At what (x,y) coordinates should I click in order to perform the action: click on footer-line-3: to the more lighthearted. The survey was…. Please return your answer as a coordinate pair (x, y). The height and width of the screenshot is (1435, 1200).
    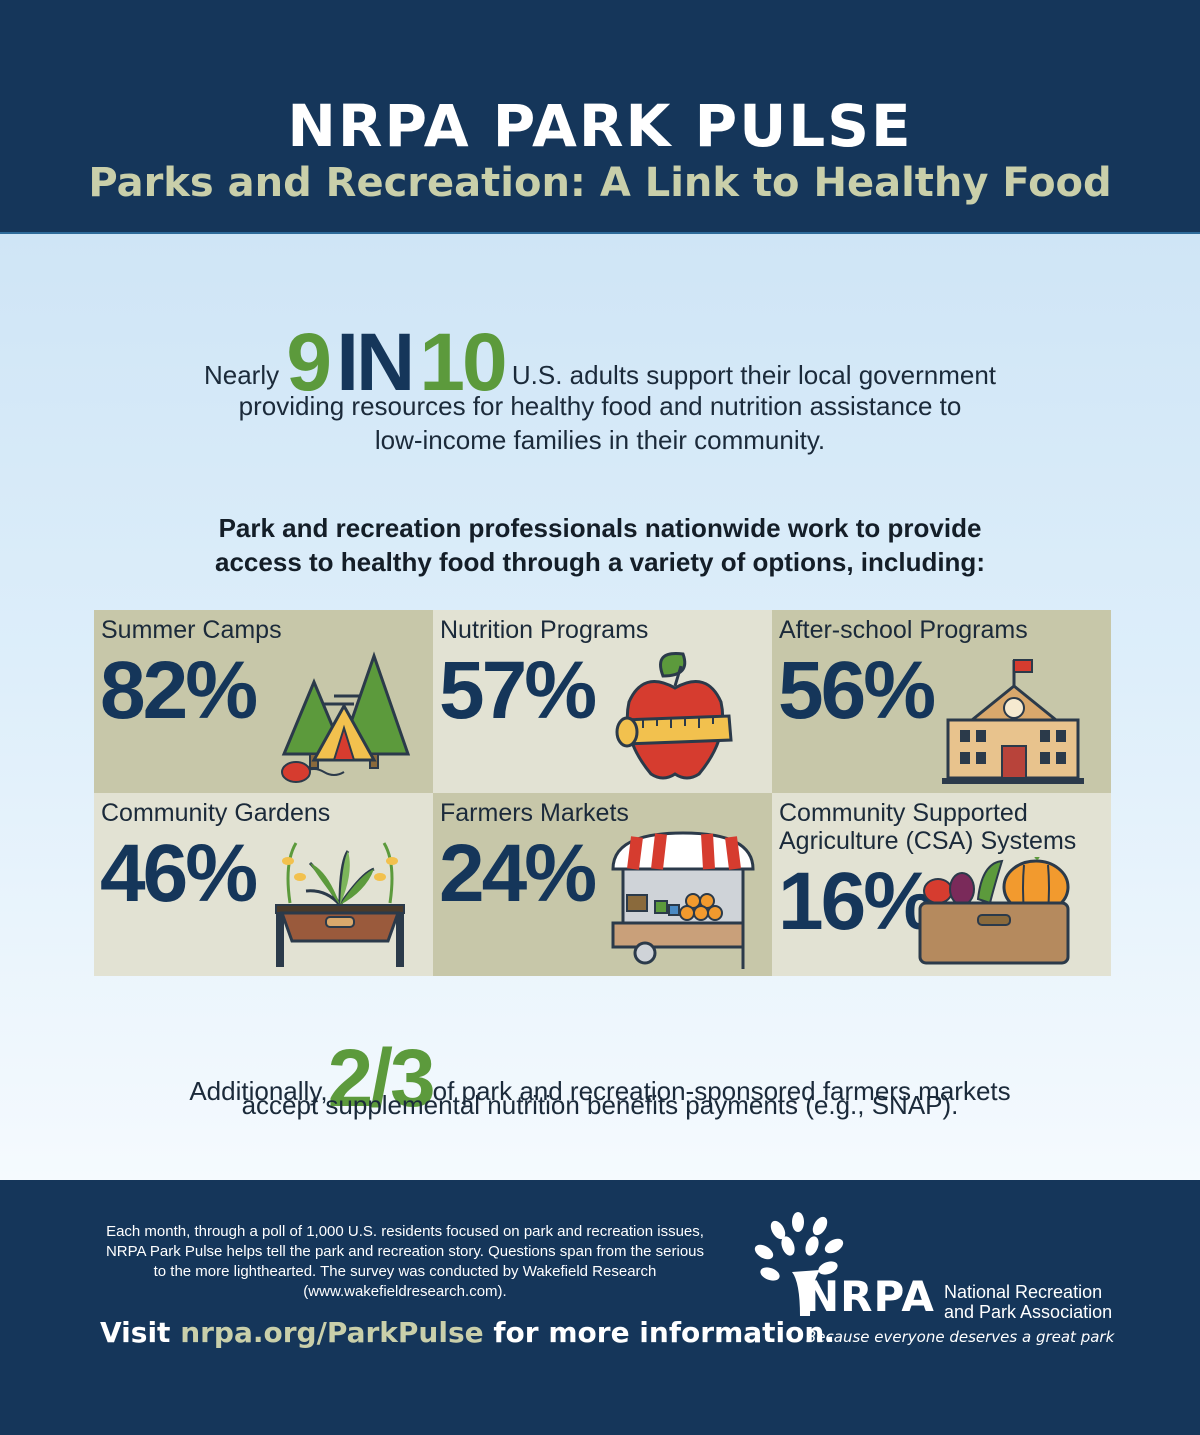
    Looking at the image, I should click on (405, 1271).